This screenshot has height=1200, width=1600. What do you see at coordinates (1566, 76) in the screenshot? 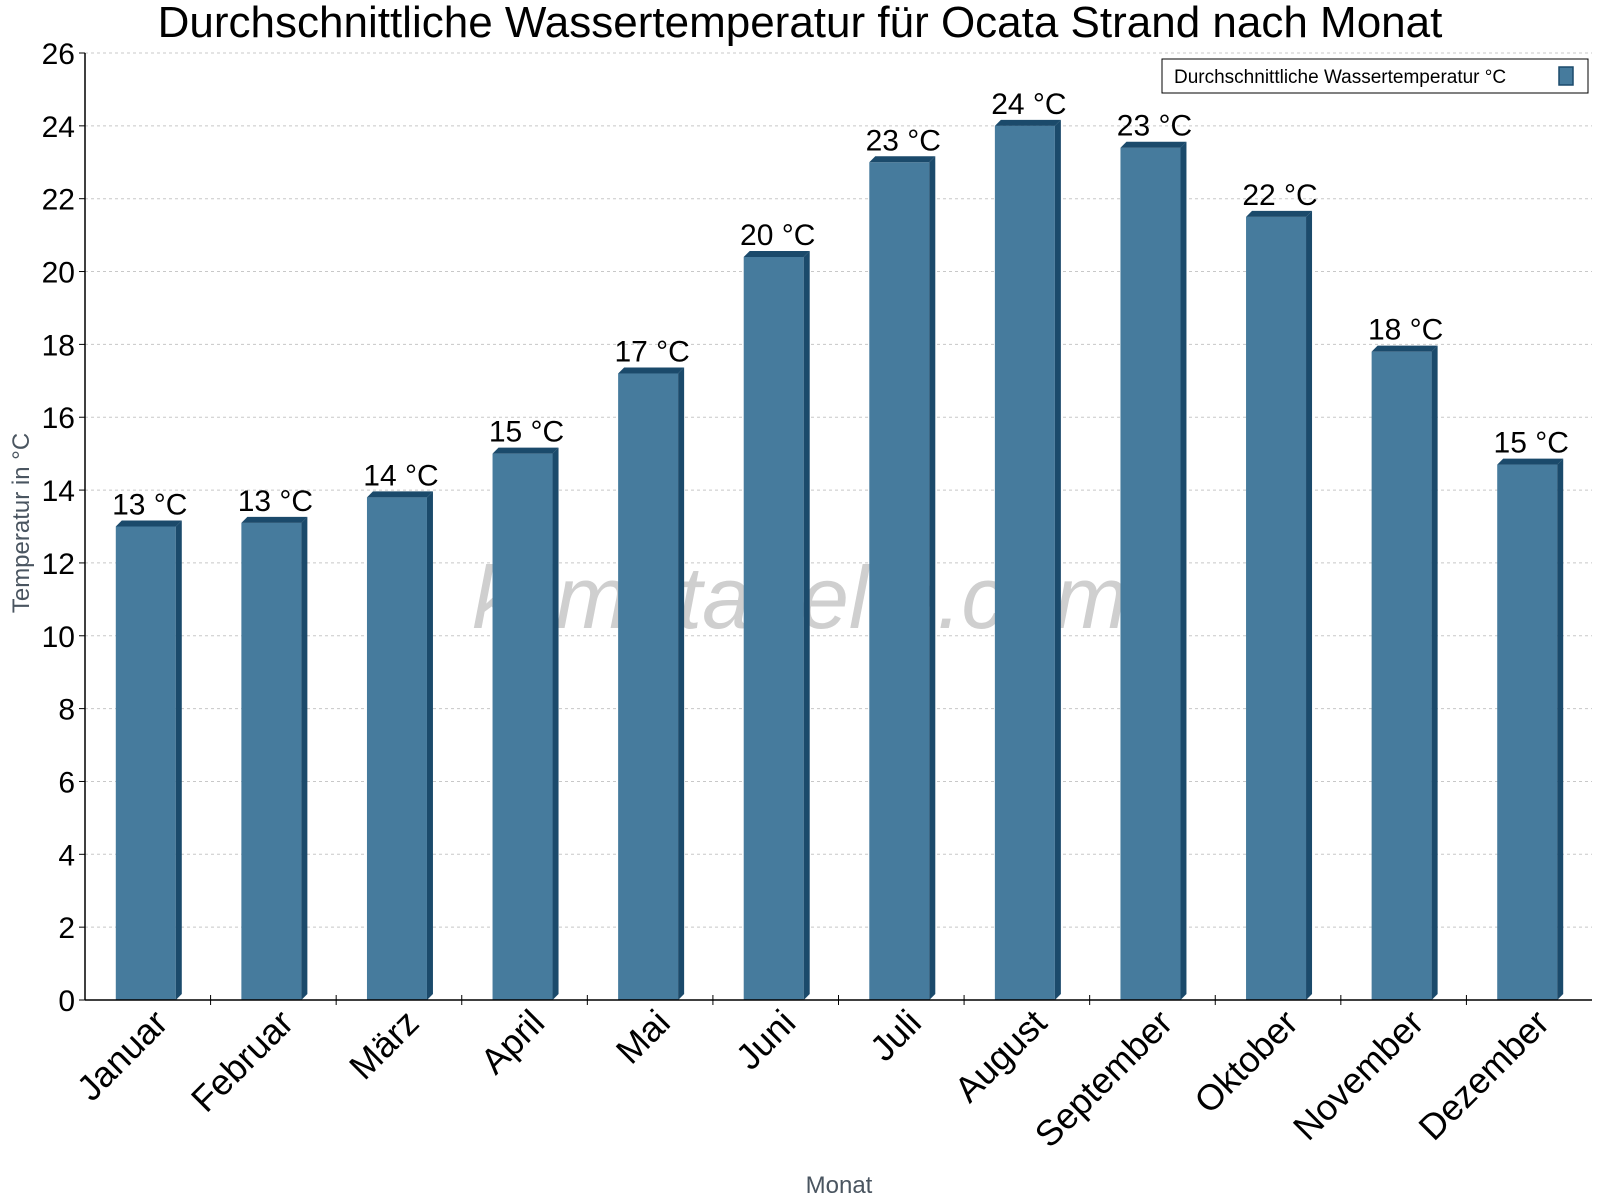
I see `legend-swatch` at bounding box center [1566, 76].